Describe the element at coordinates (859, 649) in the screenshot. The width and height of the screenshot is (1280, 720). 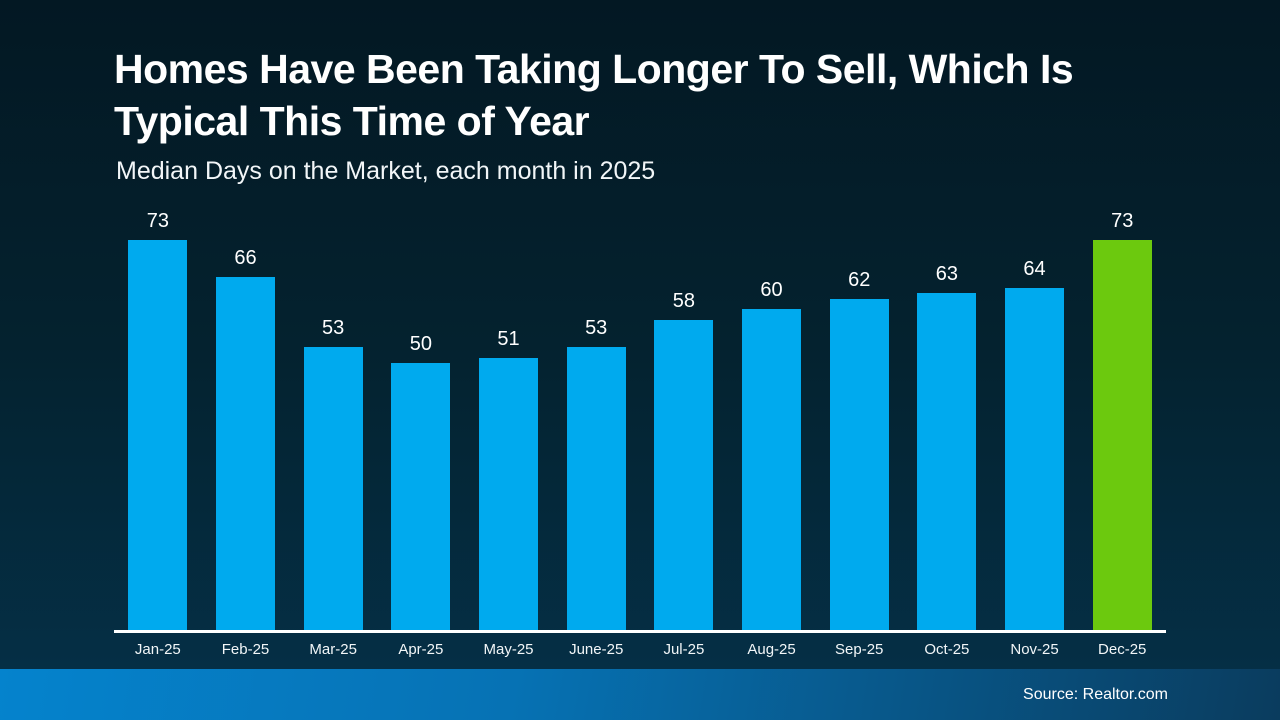
I see `category-label: Sep-25` at that location.